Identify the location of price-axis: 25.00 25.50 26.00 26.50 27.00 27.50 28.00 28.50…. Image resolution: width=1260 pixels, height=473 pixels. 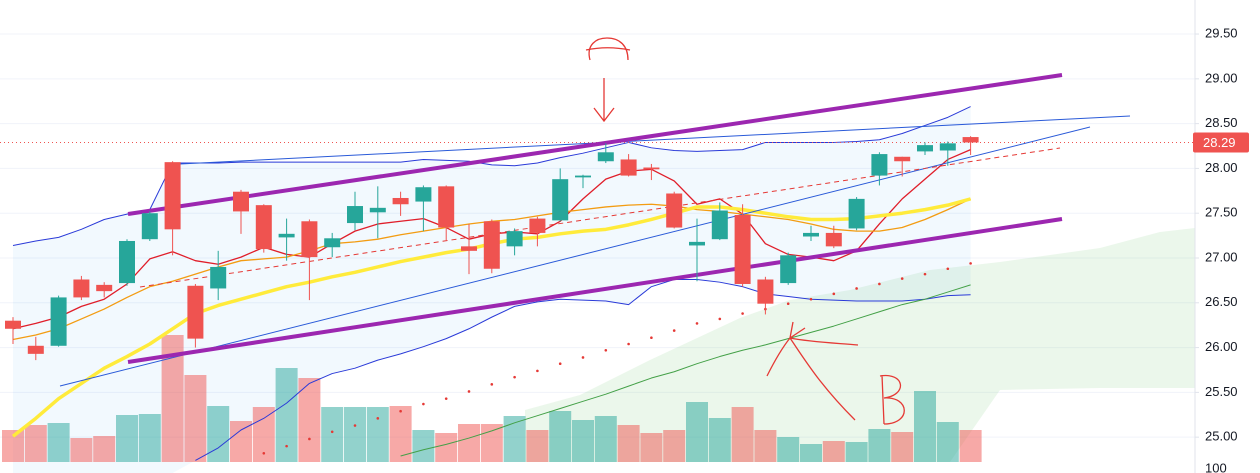
(1221, 234).